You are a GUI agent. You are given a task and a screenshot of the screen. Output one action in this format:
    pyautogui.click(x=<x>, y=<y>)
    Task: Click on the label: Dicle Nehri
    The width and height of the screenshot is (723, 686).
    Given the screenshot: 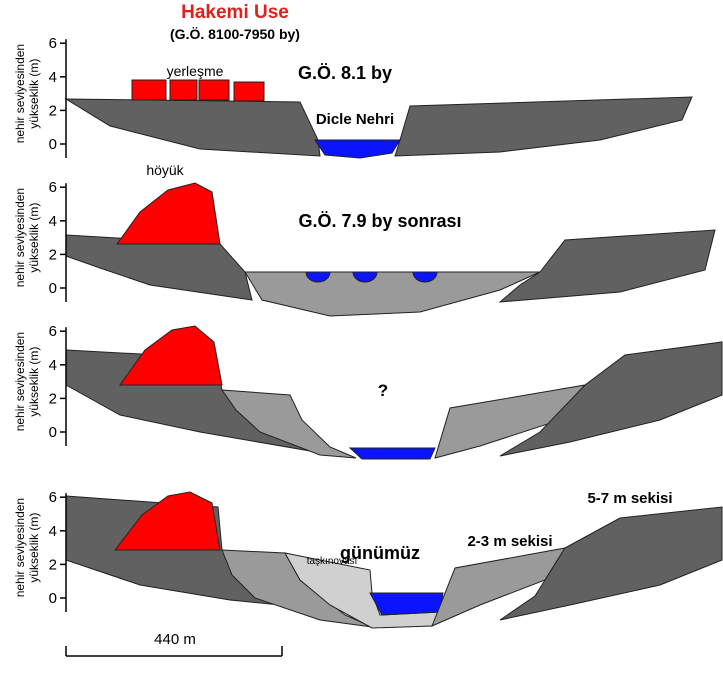 What is the action you would take?
    pyautogui.click(x=355, y=119)
    